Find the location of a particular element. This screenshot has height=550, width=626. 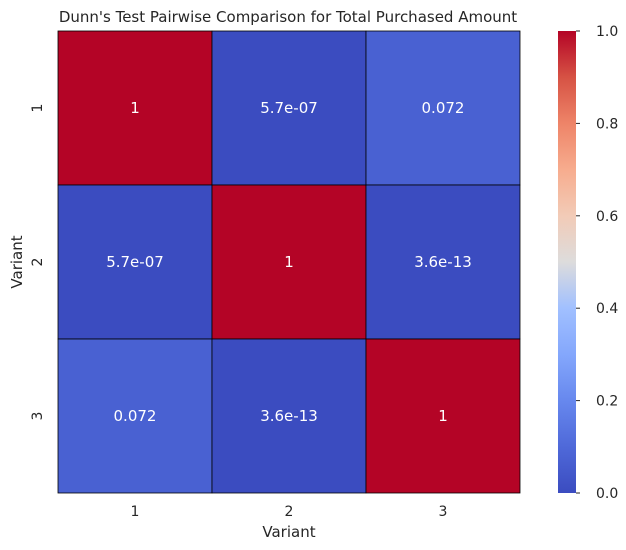

colorbar: 0.0 0.2 0.4 0.6 0.8 1.0 is located at coordinates (588, 263).